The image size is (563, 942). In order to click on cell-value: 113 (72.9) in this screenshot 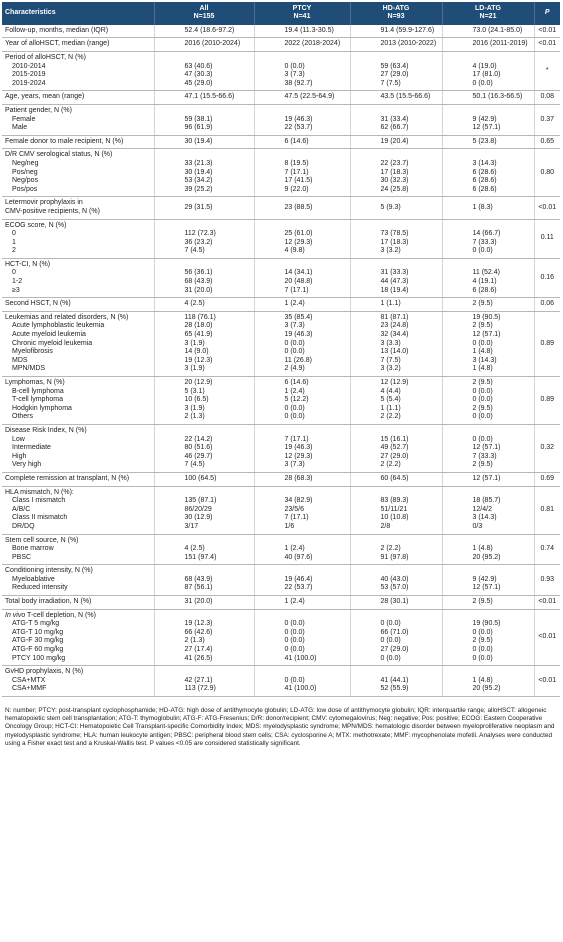, I will do `click(200, 689)`.